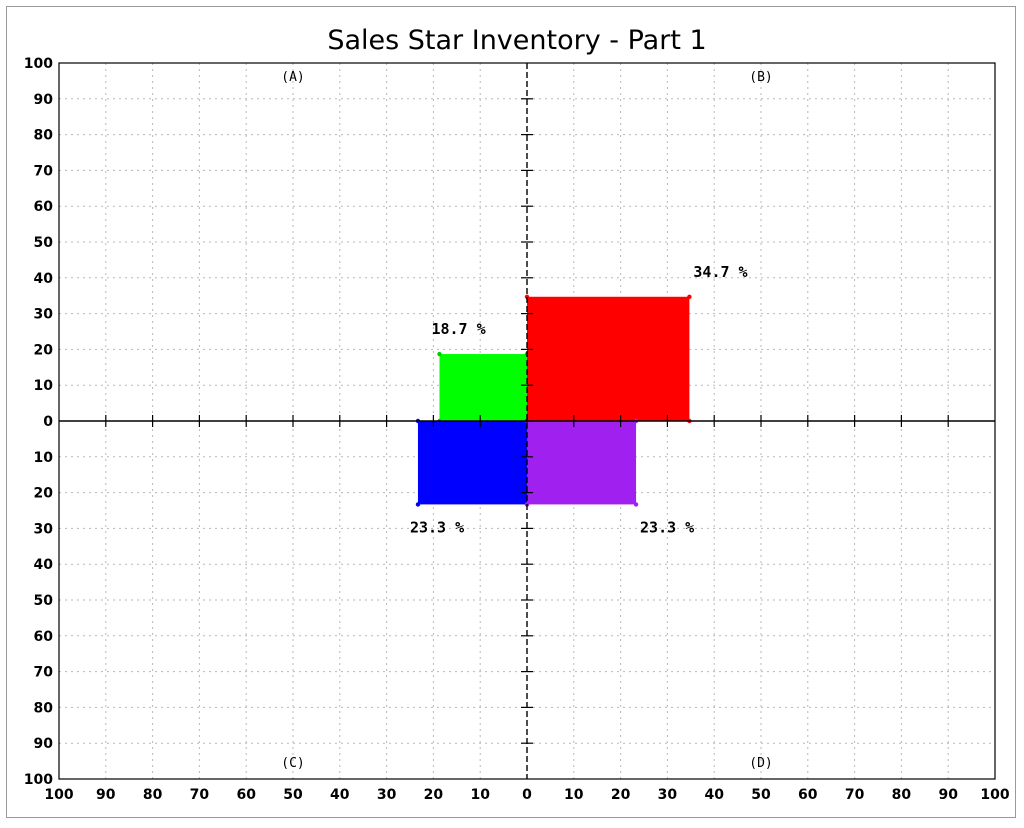 The height and width of the screenshot is (828, 1024). What do you see at coordinates (608, 358) in the screenshot?
I see `bar-quadrant-b` at bounding box center [608, 358].